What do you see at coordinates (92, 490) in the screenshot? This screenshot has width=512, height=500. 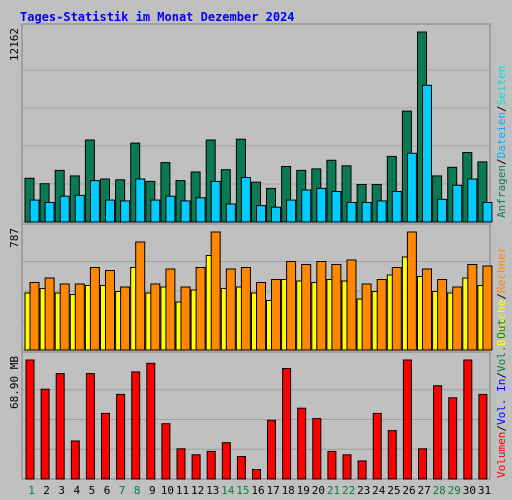 I see `x-label-day-5: 5` at bounding box center [92, 490].